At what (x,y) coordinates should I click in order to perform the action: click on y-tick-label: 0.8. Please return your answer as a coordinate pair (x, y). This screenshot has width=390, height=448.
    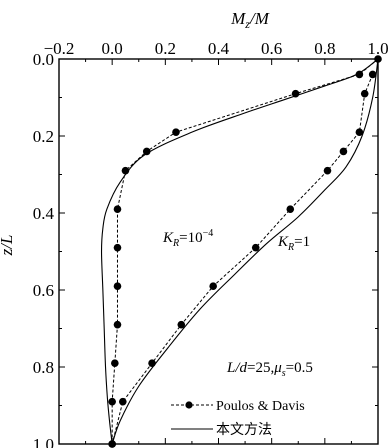
    Looking at the image, I should click on (43, 367).